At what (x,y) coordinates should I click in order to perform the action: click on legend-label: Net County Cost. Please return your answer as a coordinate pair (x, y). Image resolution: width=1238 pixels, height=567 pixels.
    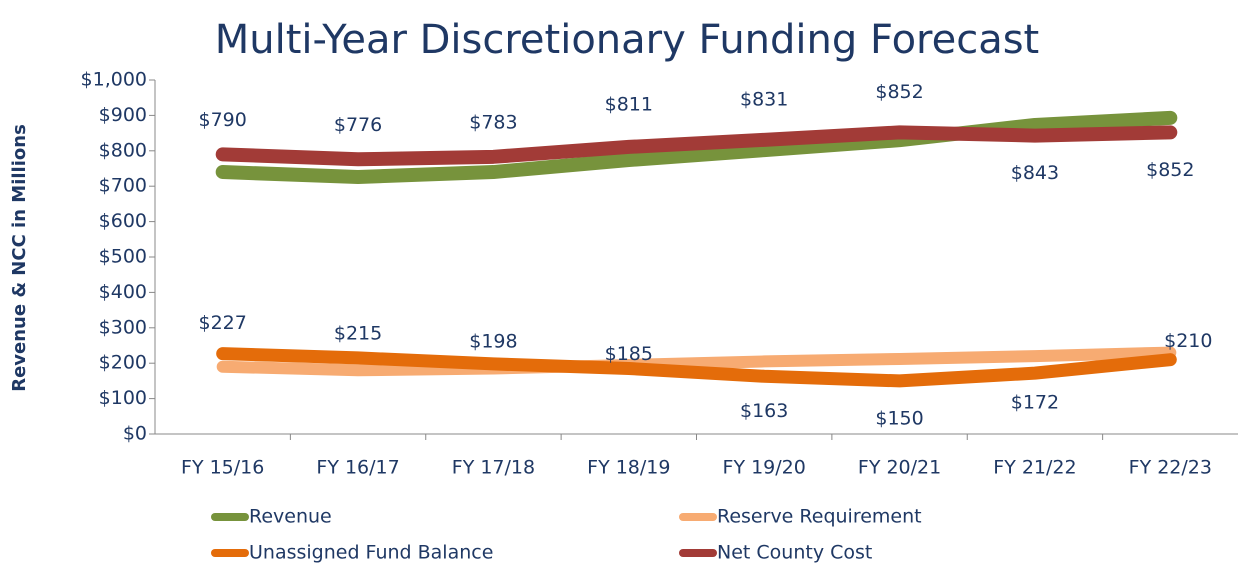
    Looking at the image, I should click on (794, 553).